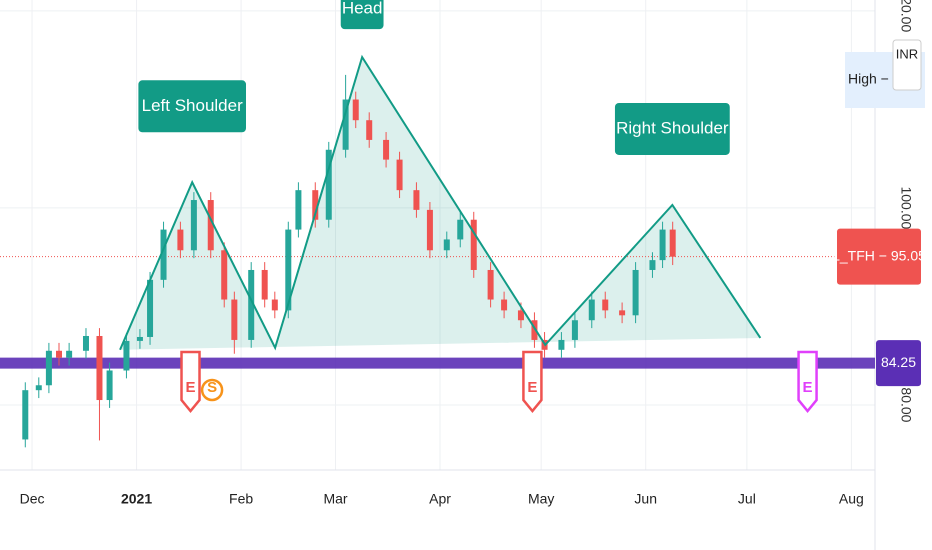  I want to click on x-tick-label: 2021, so click(136, 499).